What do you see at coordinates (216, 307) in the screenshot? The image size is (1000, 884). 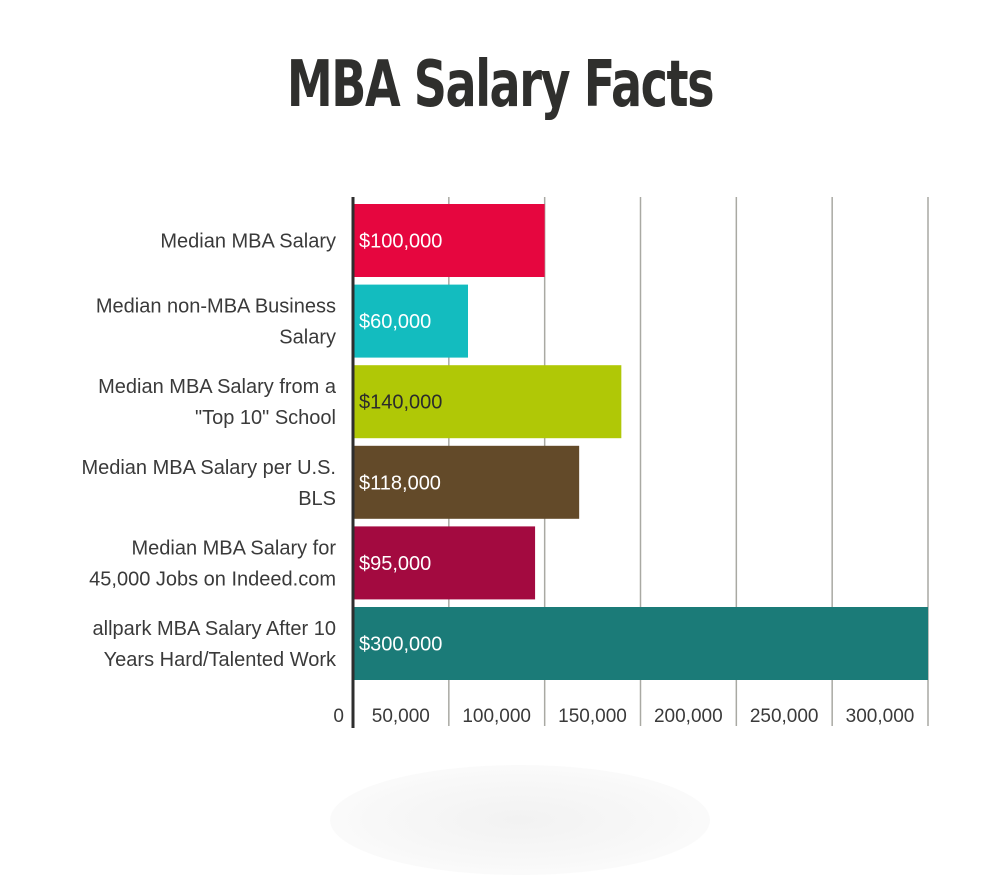 I see `category-label: Median non-MBA Business` at bounding box center [216, 307].